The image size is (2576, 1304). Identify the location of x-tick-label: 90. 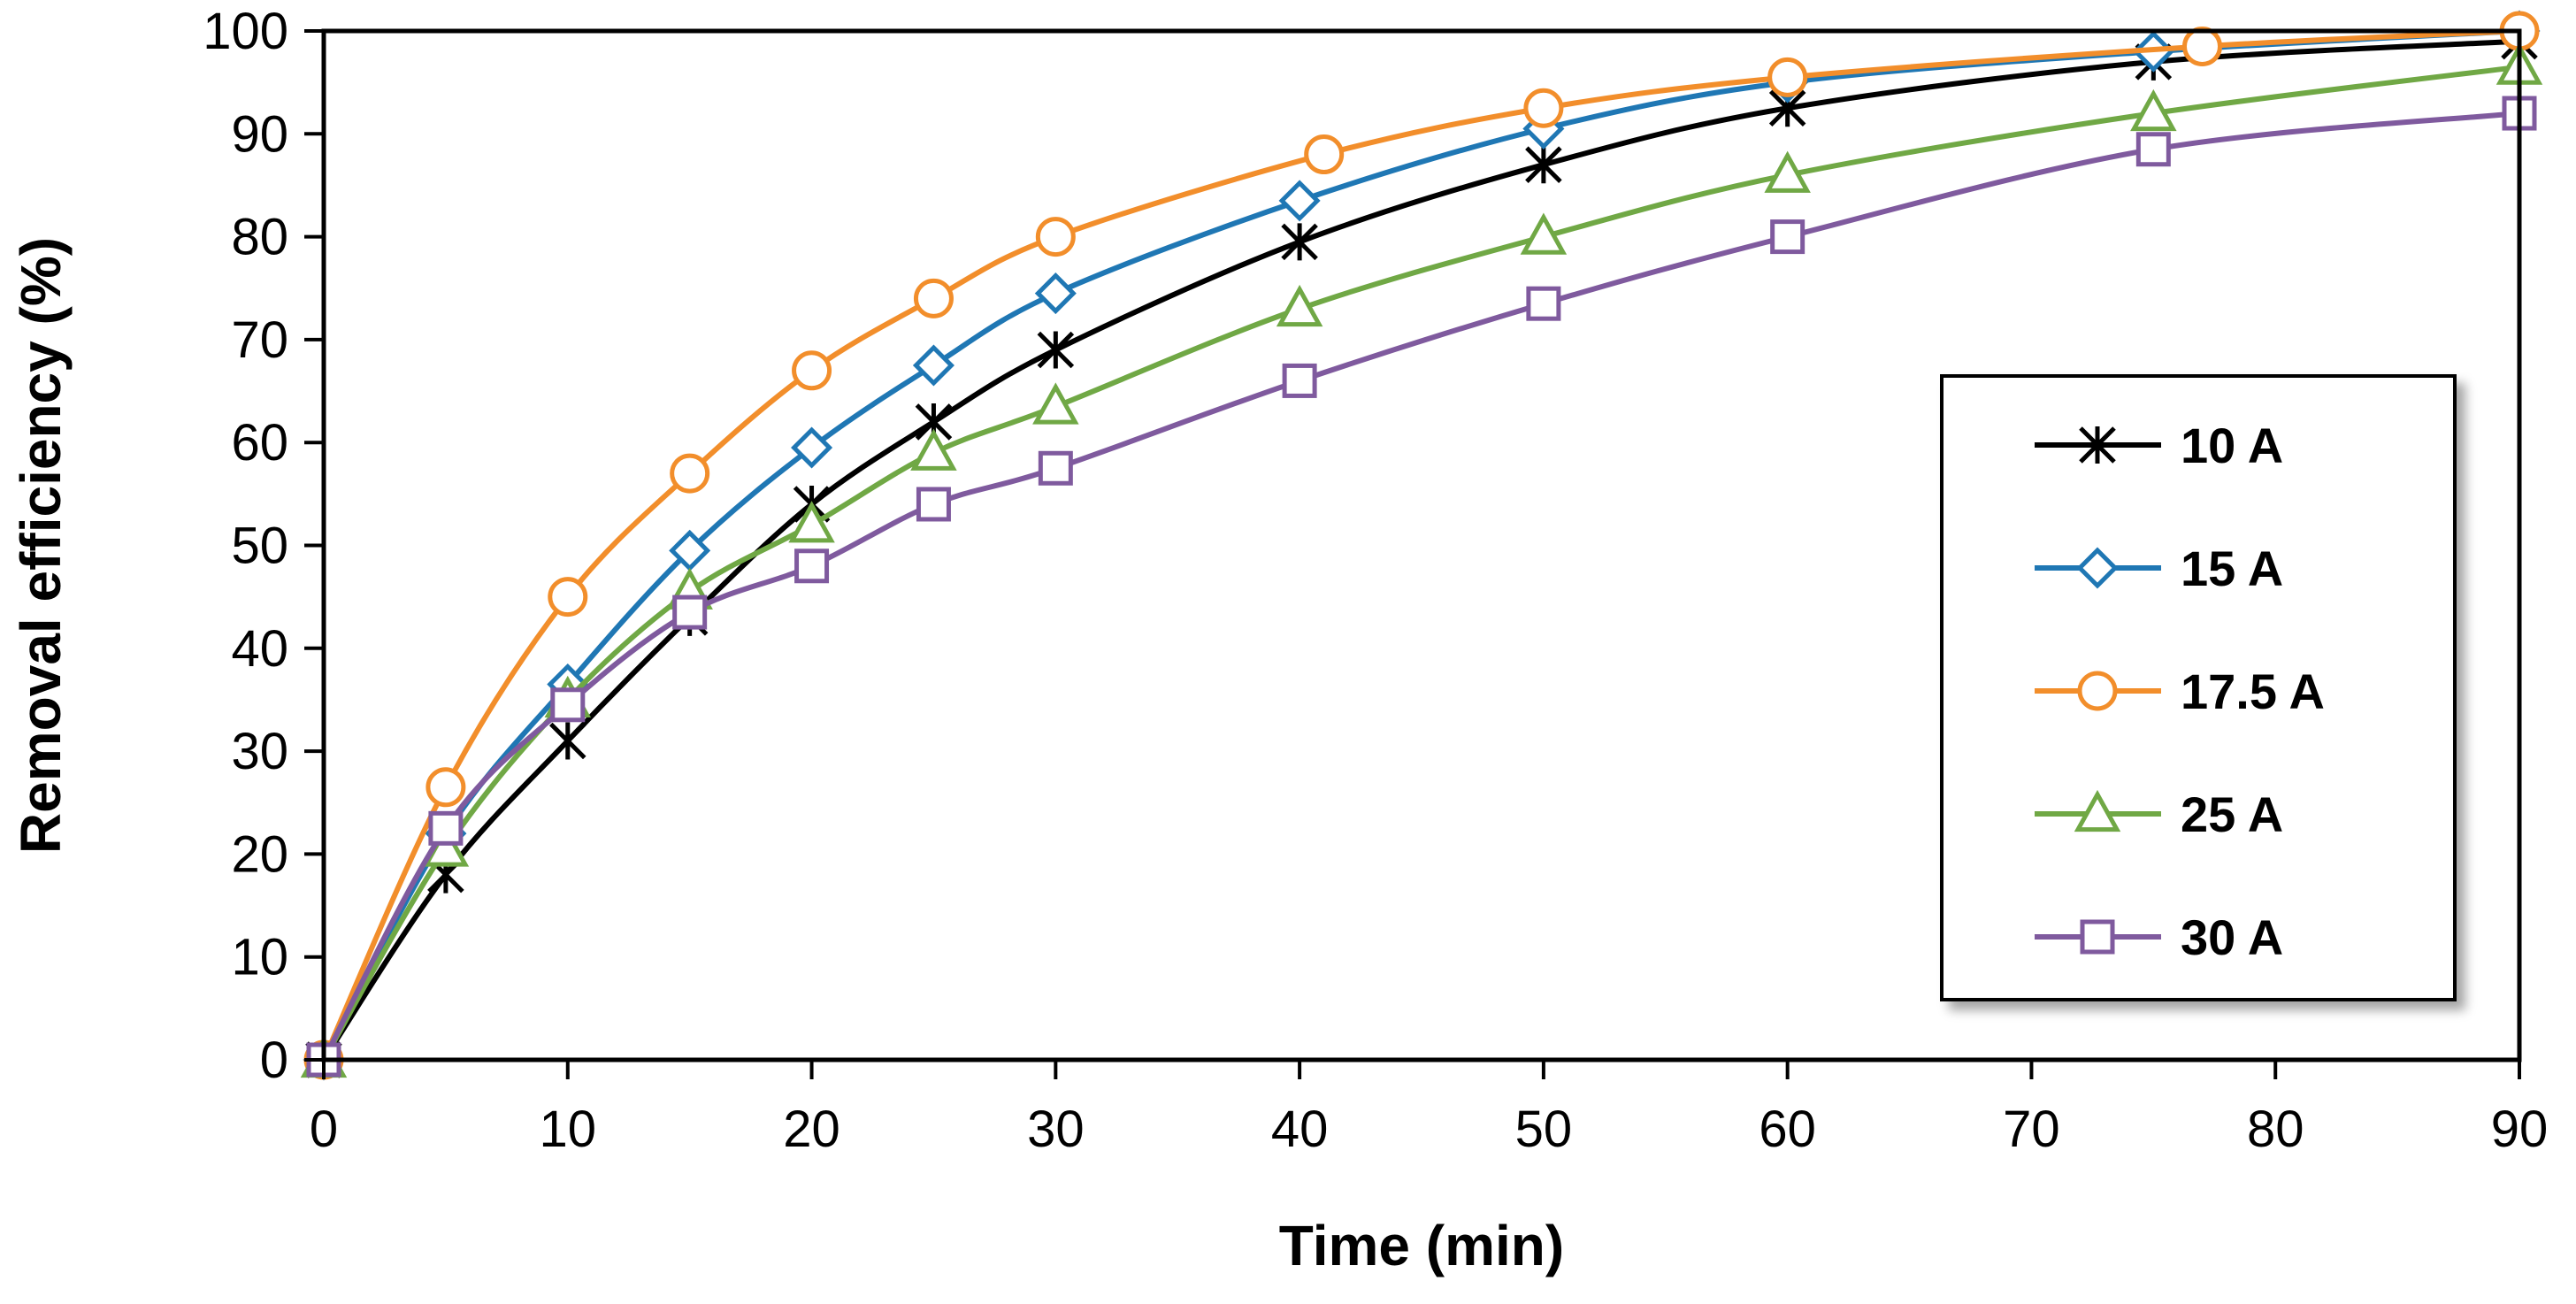
(2520, 1129).